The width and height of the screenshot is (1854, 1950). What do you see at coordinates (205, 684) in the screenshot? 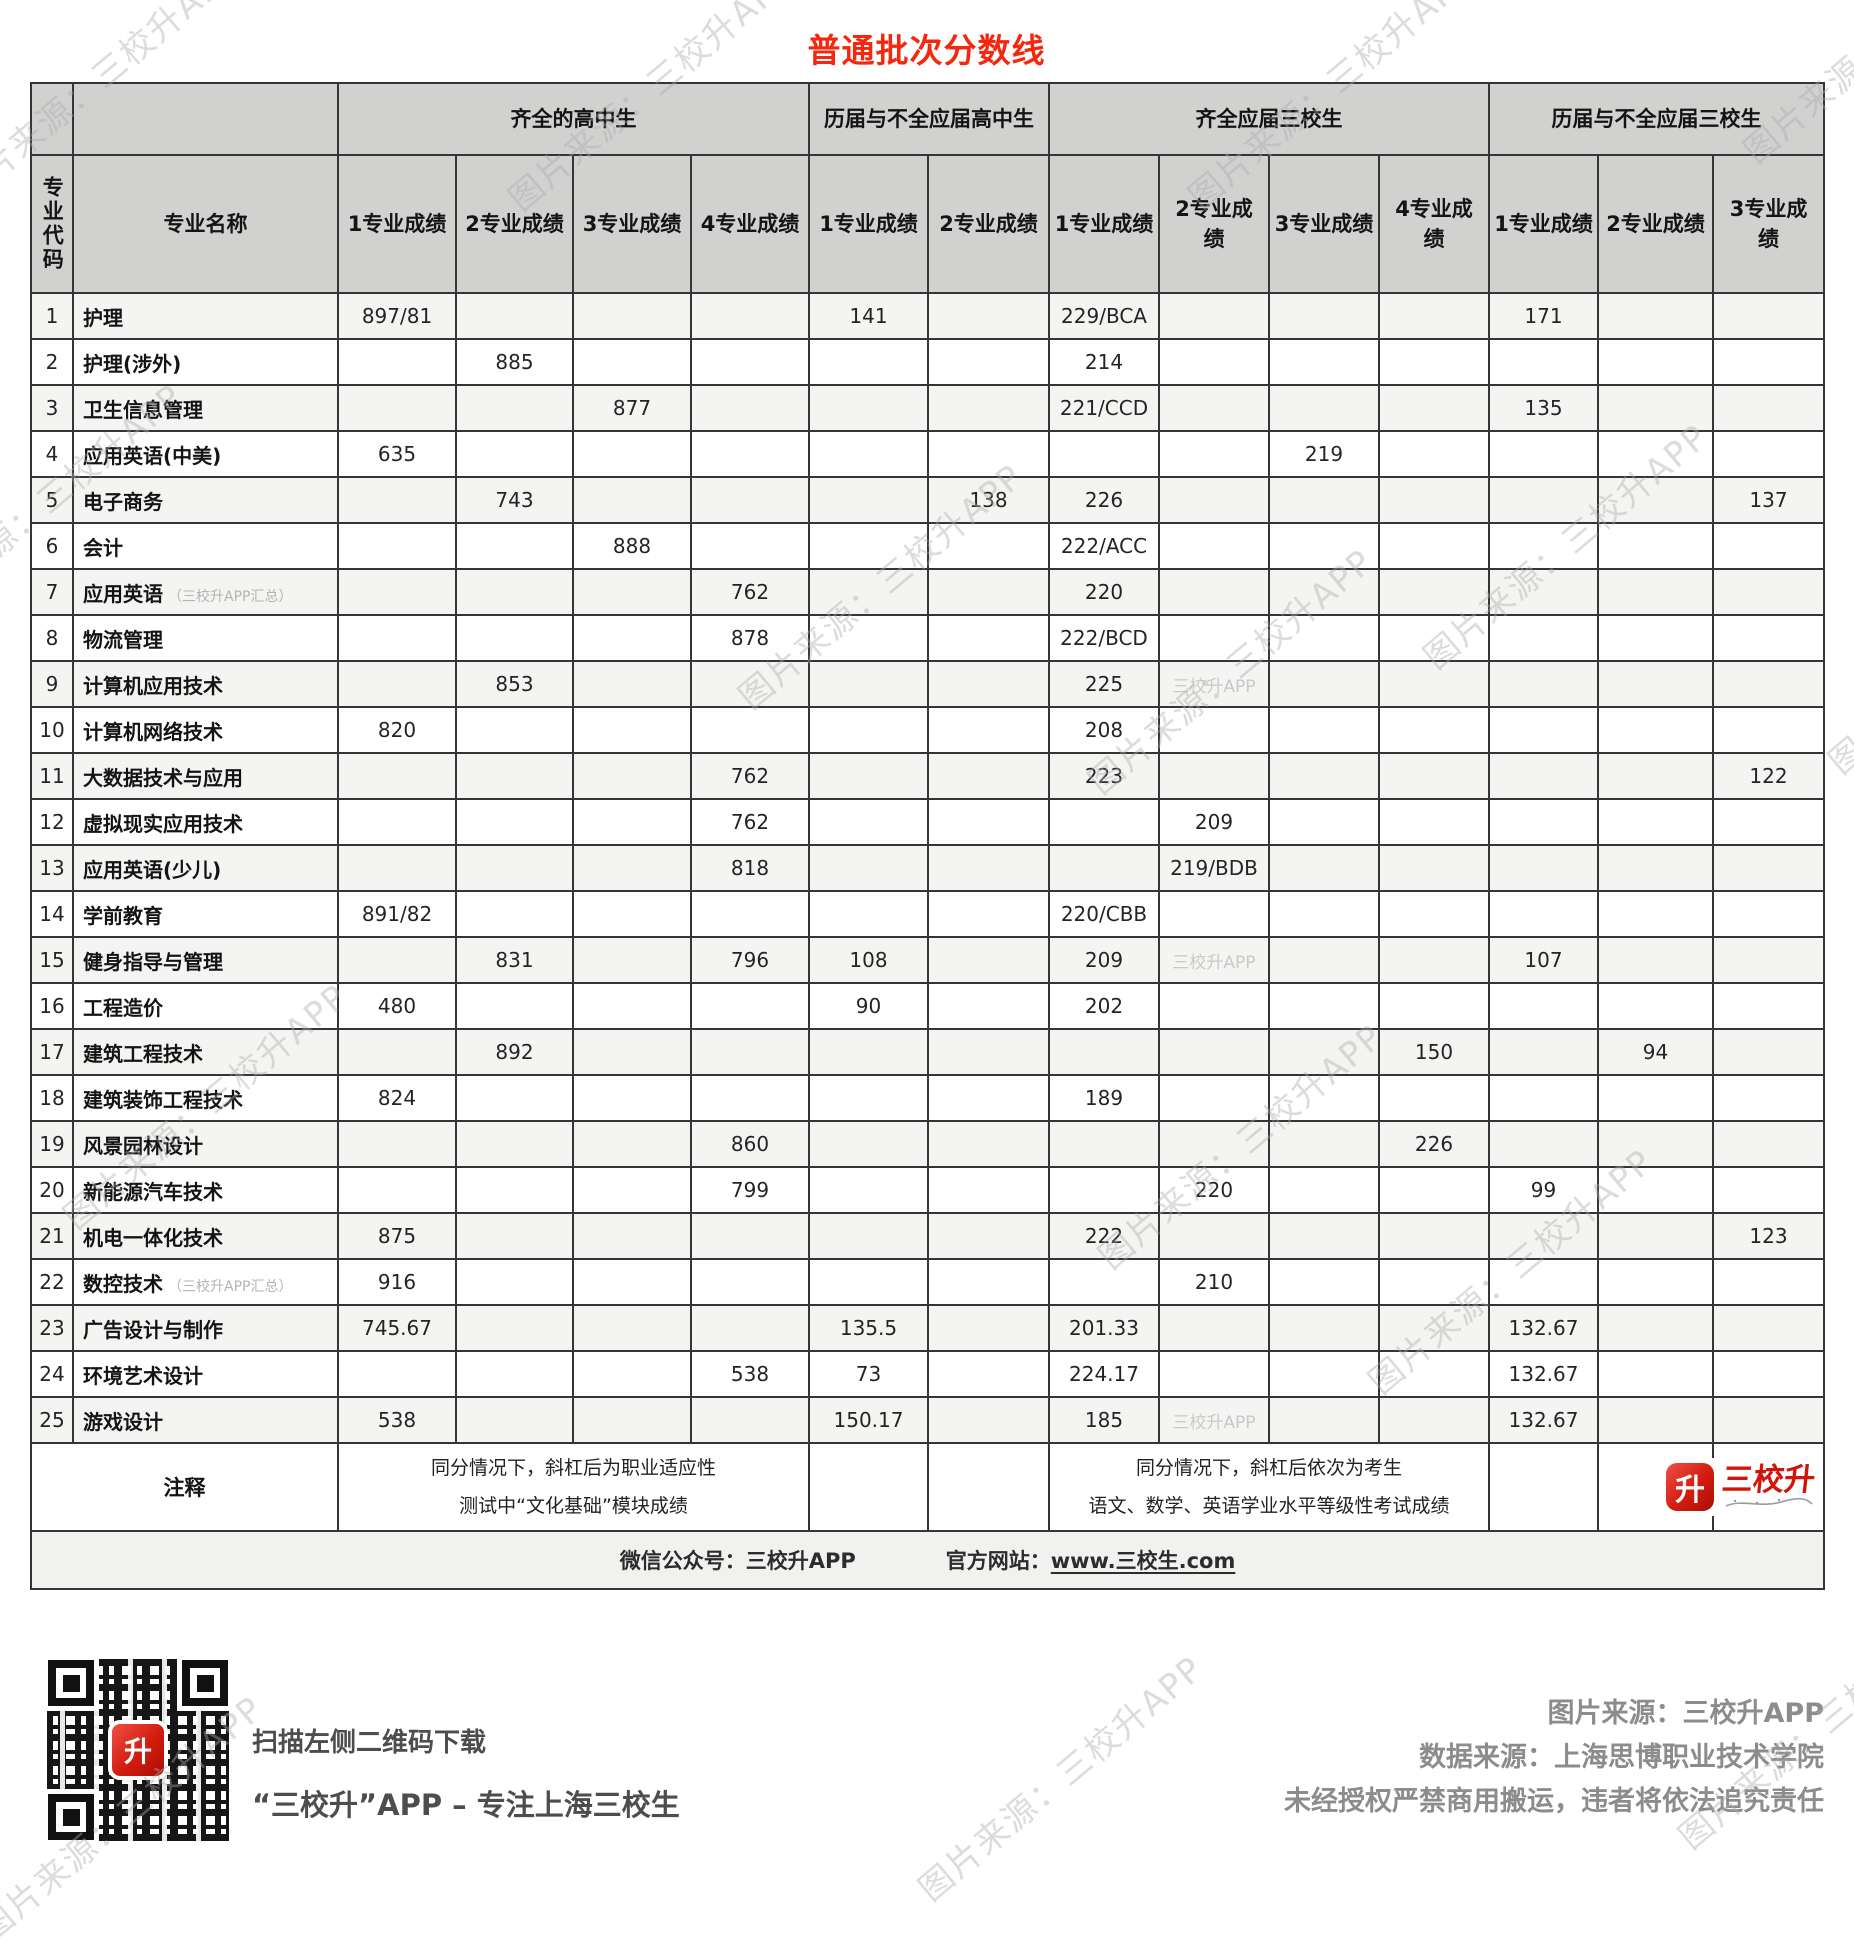
I see `major-name-cell: 计算机应用技术` at bounding box center [205, 684].